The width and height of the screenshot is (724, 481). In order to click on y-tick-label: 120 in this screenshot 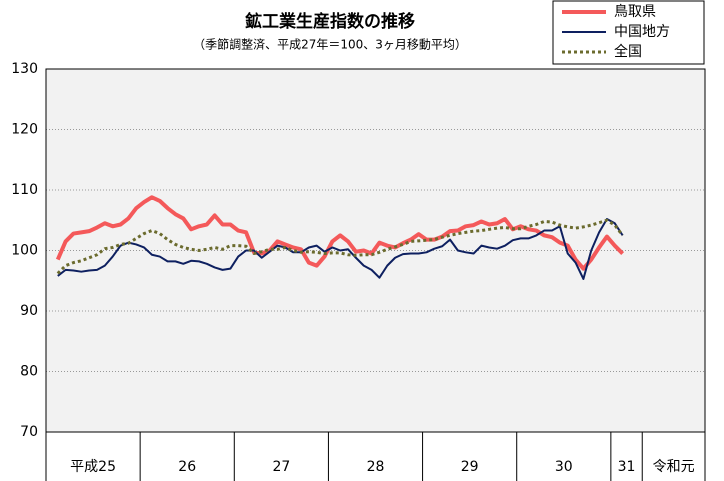, I will do `click(24, 130)`.